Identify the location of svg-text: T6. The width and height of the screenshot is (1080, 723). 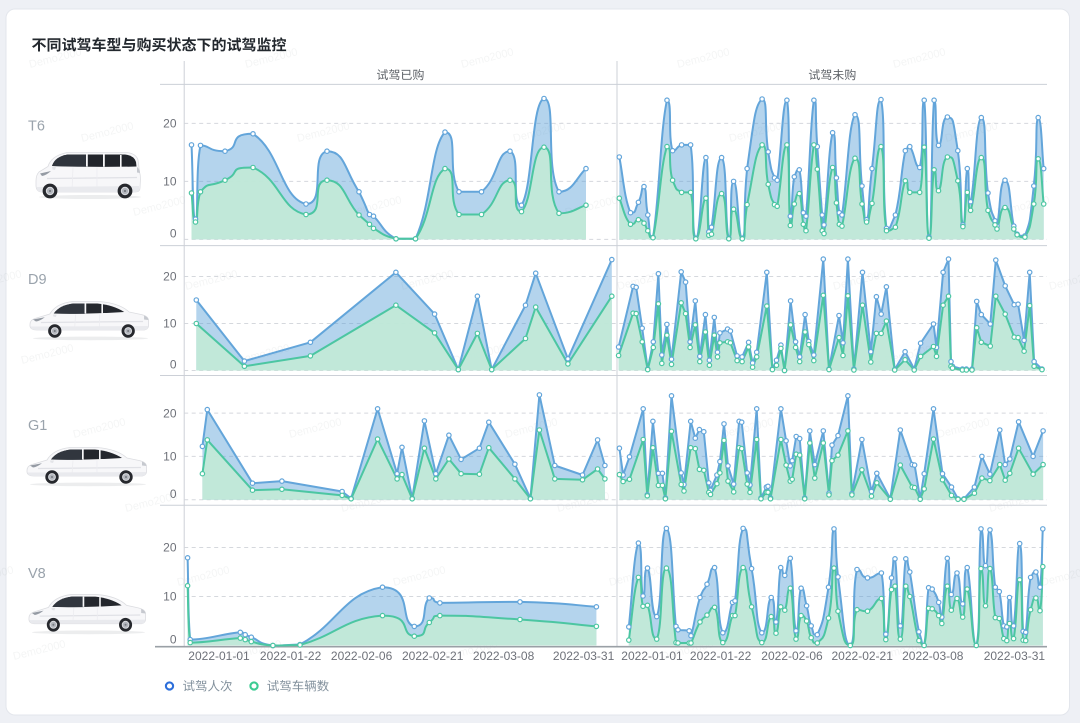
(36, 127).